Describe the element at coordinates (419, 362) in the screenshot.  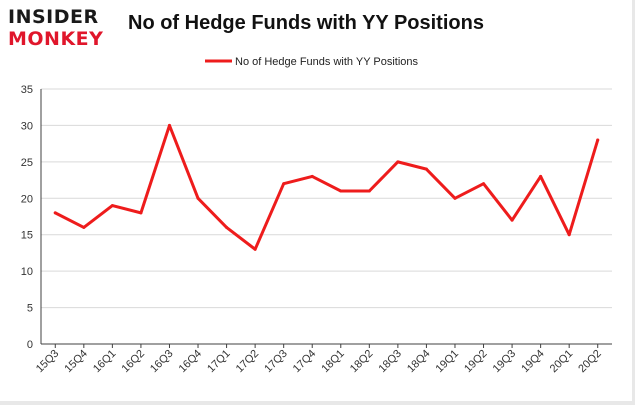
I see `x-tick-label: 18Q4` at that location.